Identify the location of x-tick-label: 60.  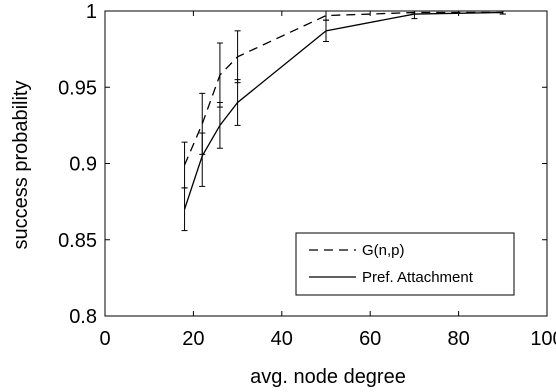
(370, 339).